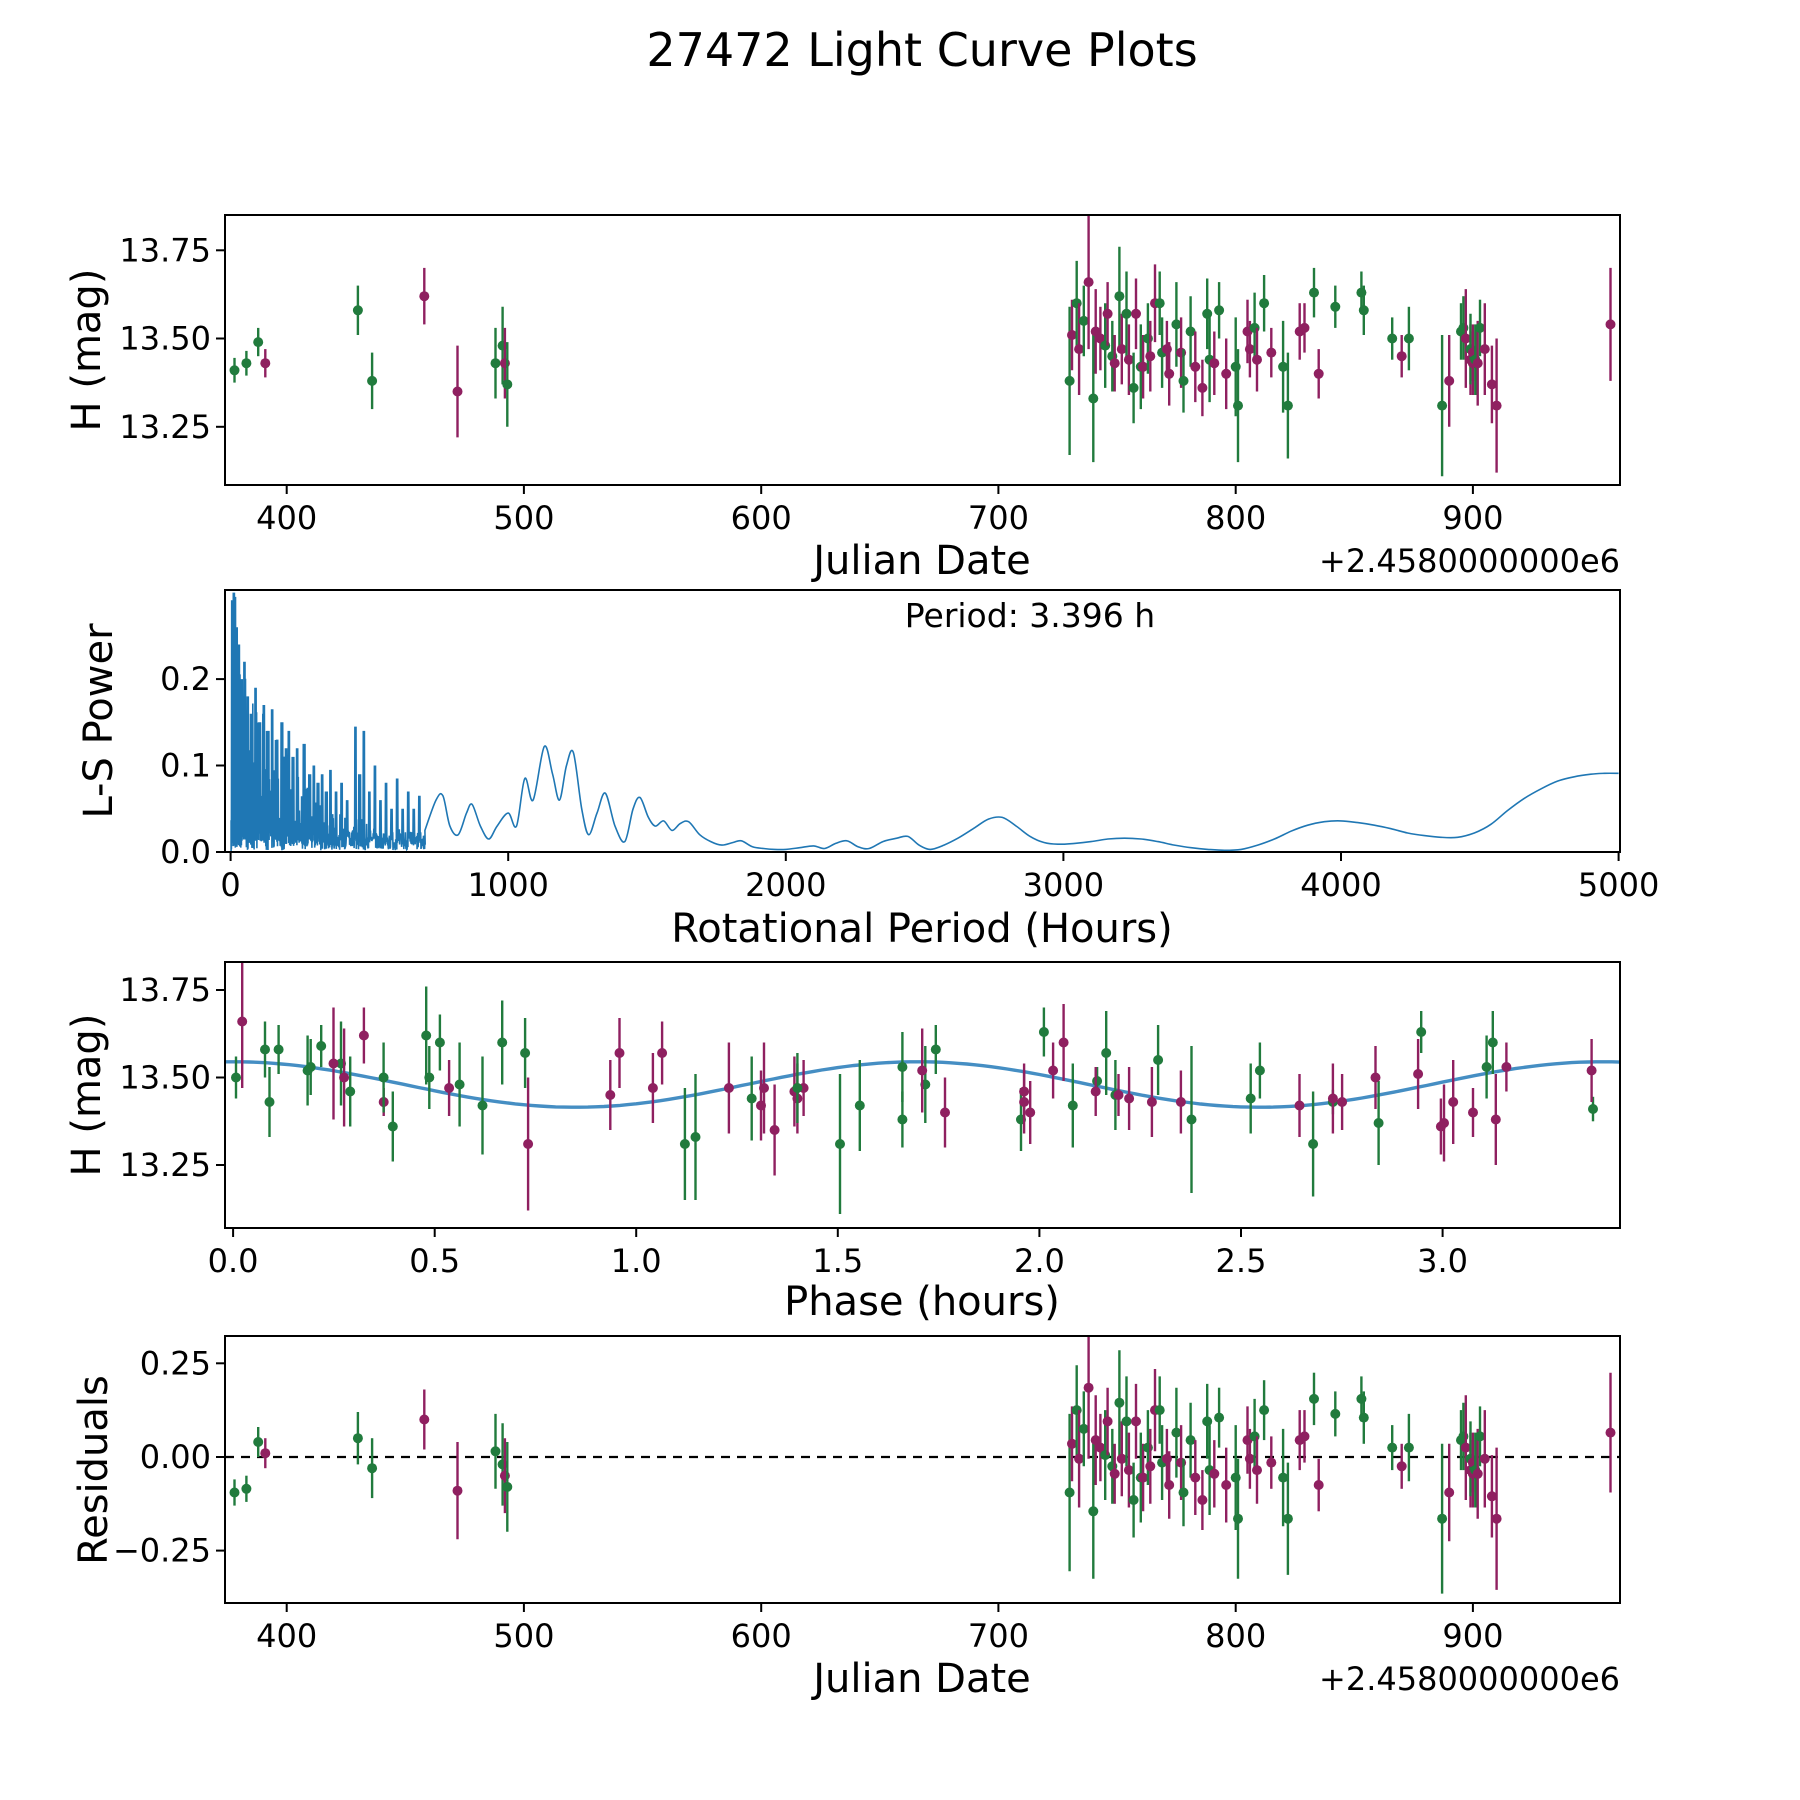 This screenshot has height=1800, width=1800. What do you see at coordinates (922, 1302) in the screenshot?
I see `xlabel-phase: Phase (hours)` at bounding box center [922, 1302].